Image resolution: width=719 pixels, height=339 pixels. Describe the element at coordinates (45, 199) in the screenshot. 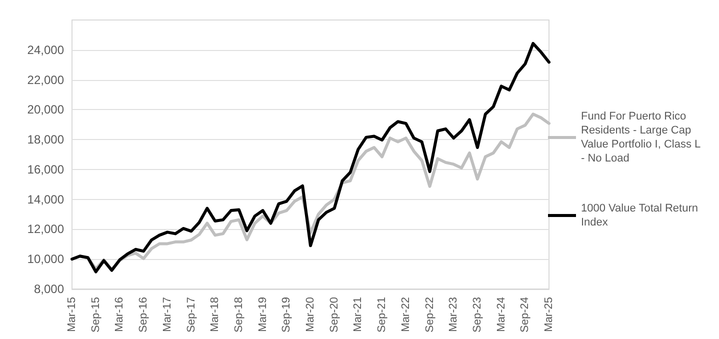

I see `y-tick-label: 14,000` at that location.